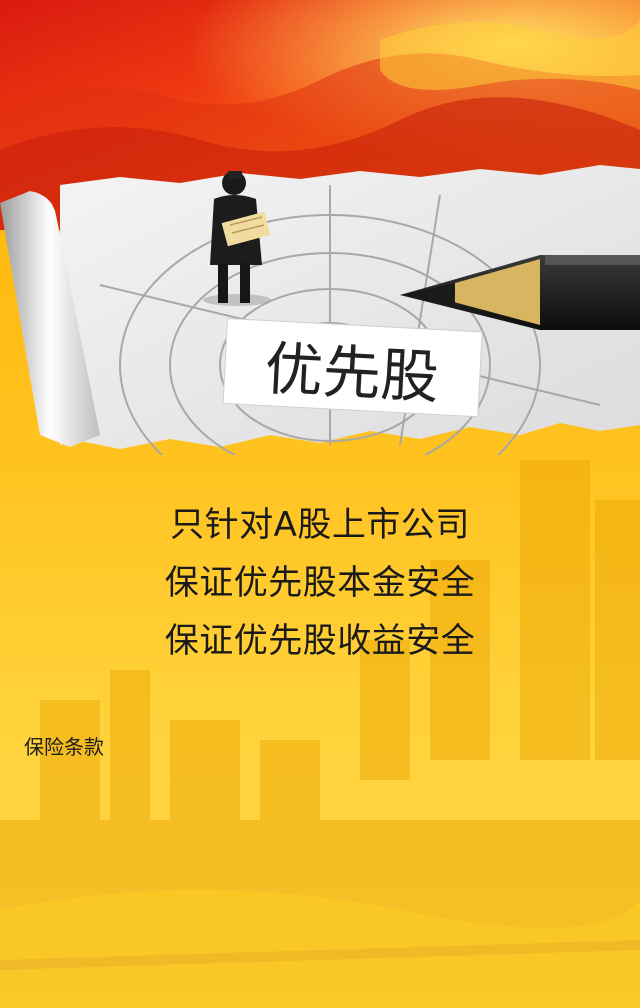 The height and width of the screenshot is (1008, 640). What do you see at coordinates (64, 747) in the screenshot?
I see `insurance-terms-link: 保险条款` at bounding box center [64, 747].